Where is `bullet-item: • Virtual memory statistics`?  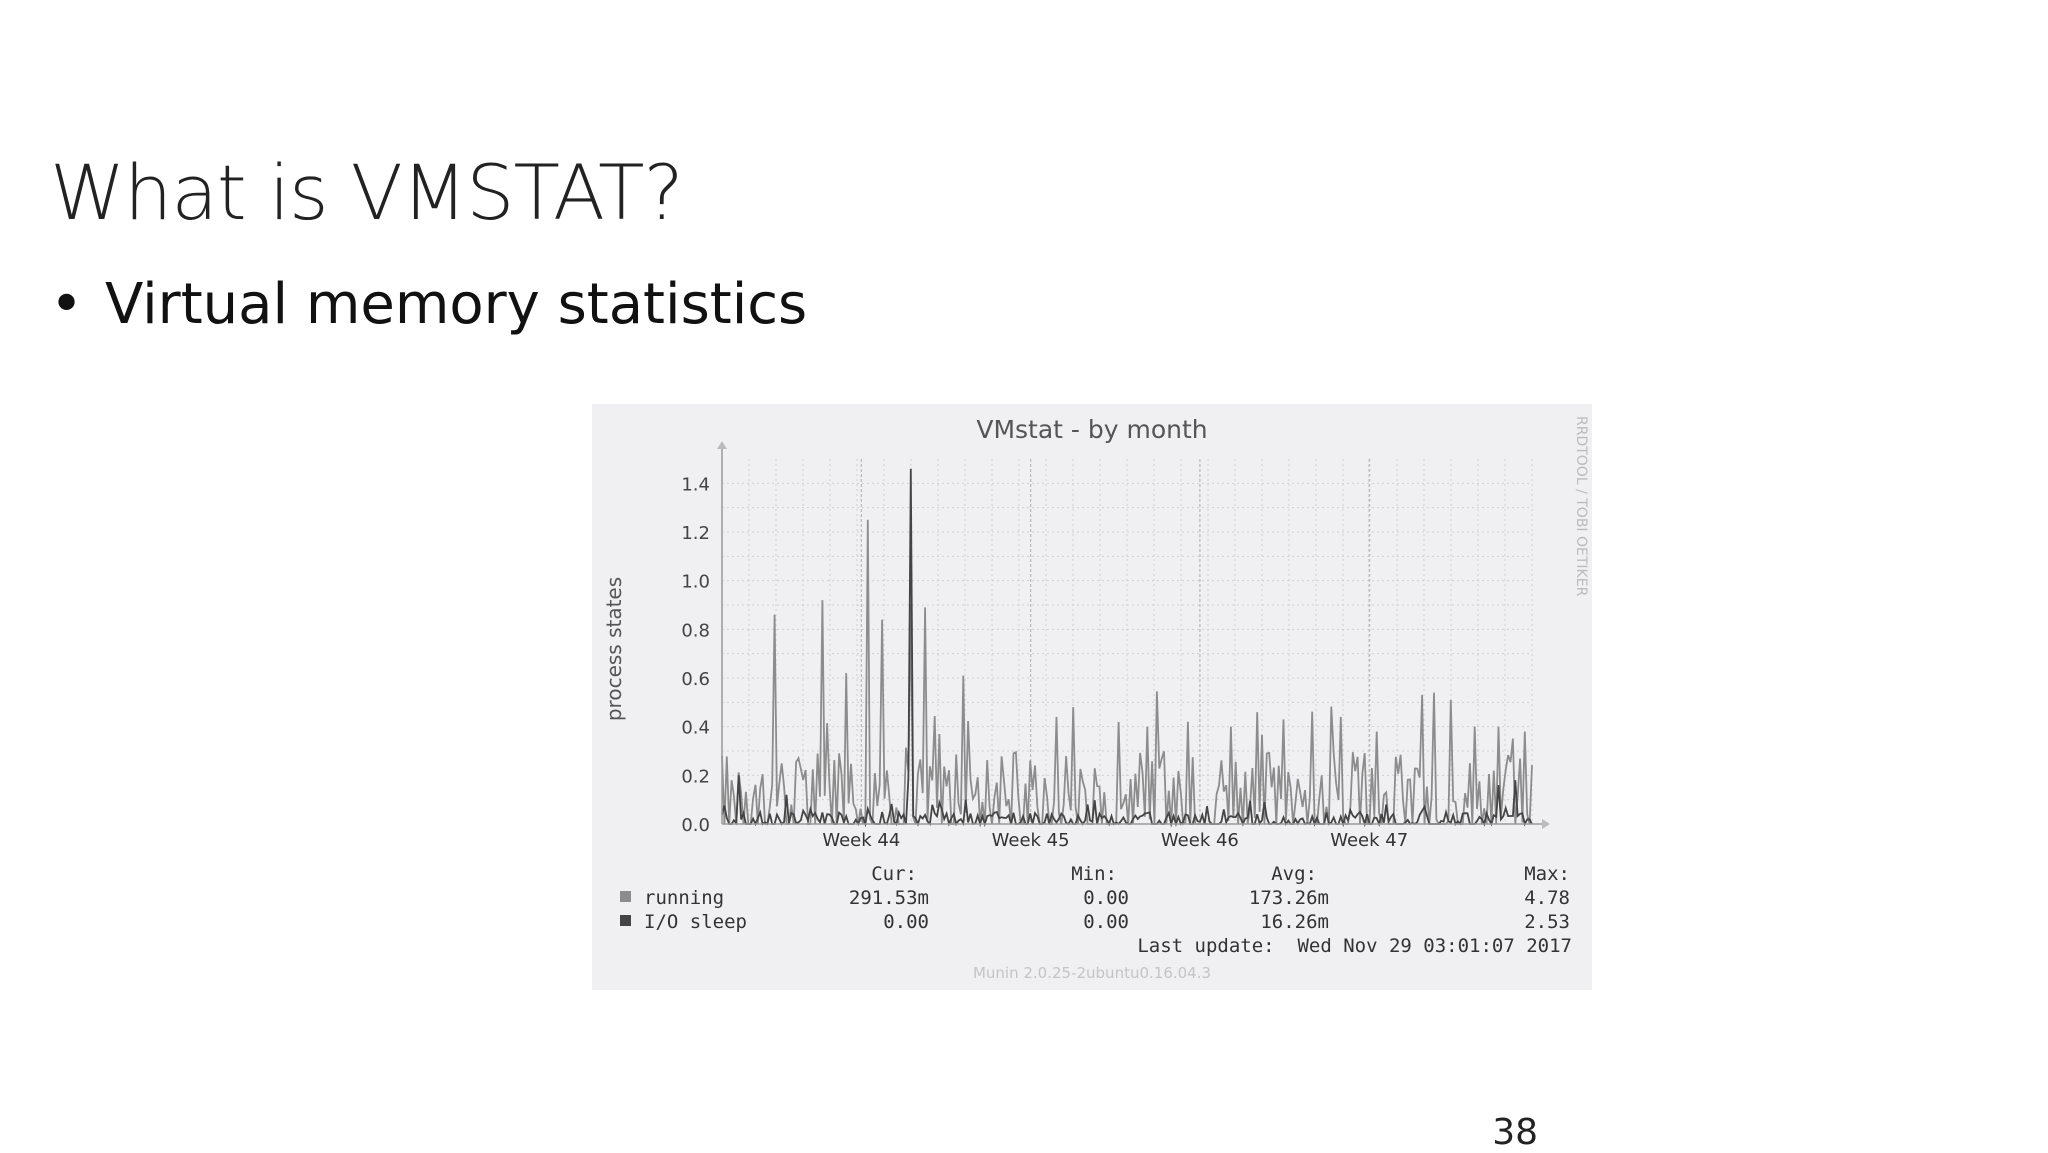 bullet-item: • Virtual memory statistics is located at coordinates (428, 304).